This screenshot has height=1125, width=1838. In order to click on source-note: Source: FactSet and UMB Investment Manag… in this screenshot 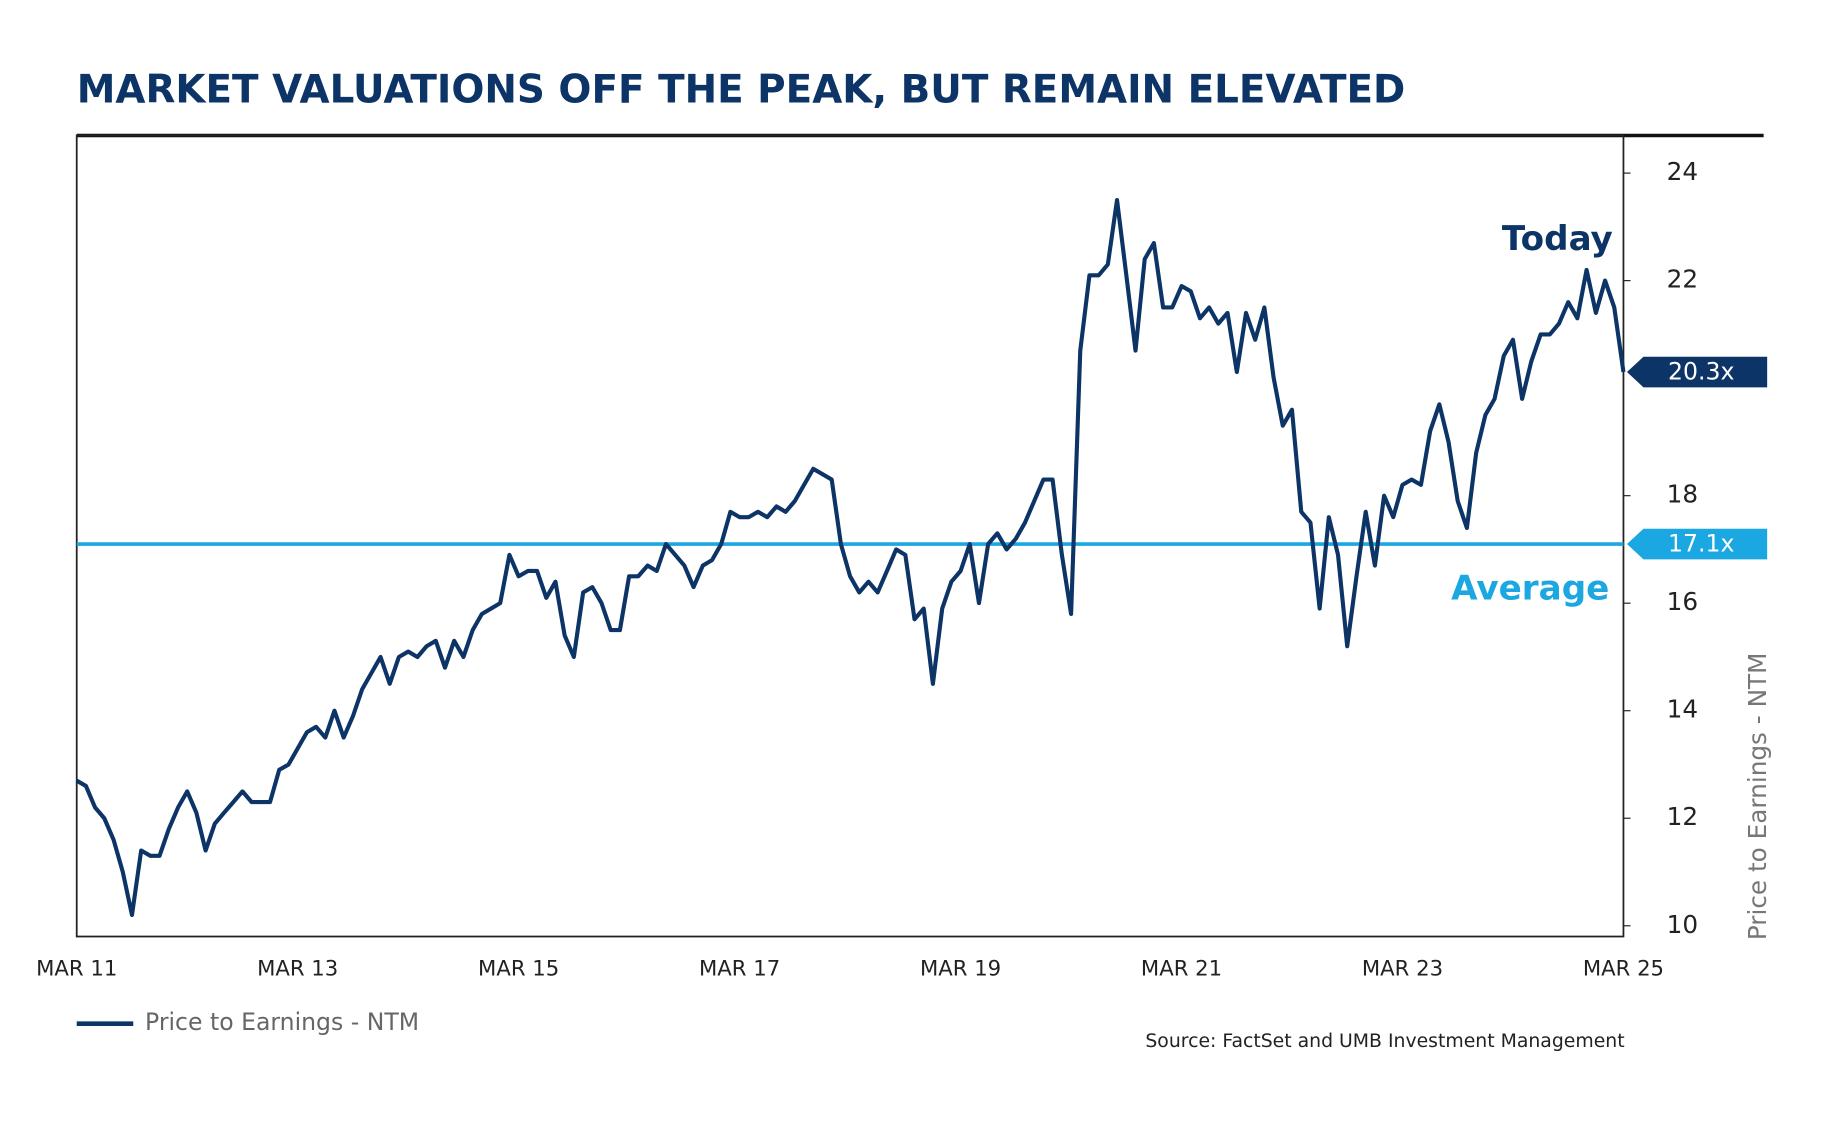, I will do `click(1384, 1041)`.